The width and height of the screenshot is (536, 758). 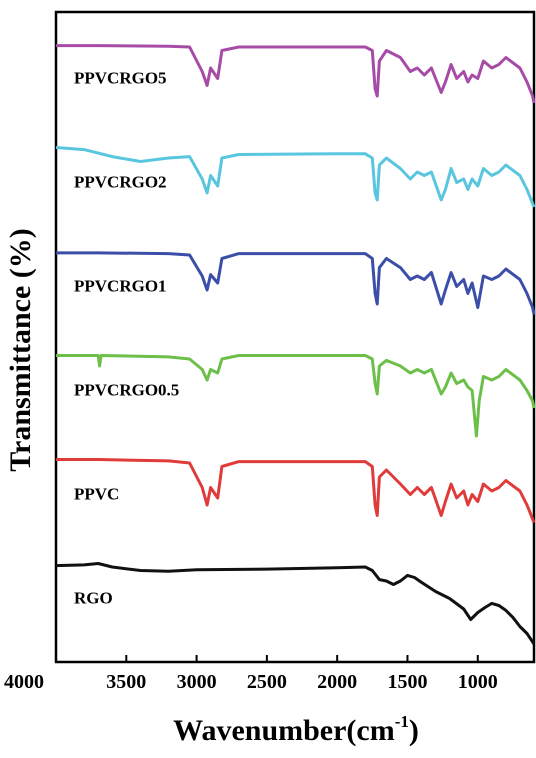 I want to click on x-axis-title: Wavenumber(cm-1), so click(x=296, y=729).